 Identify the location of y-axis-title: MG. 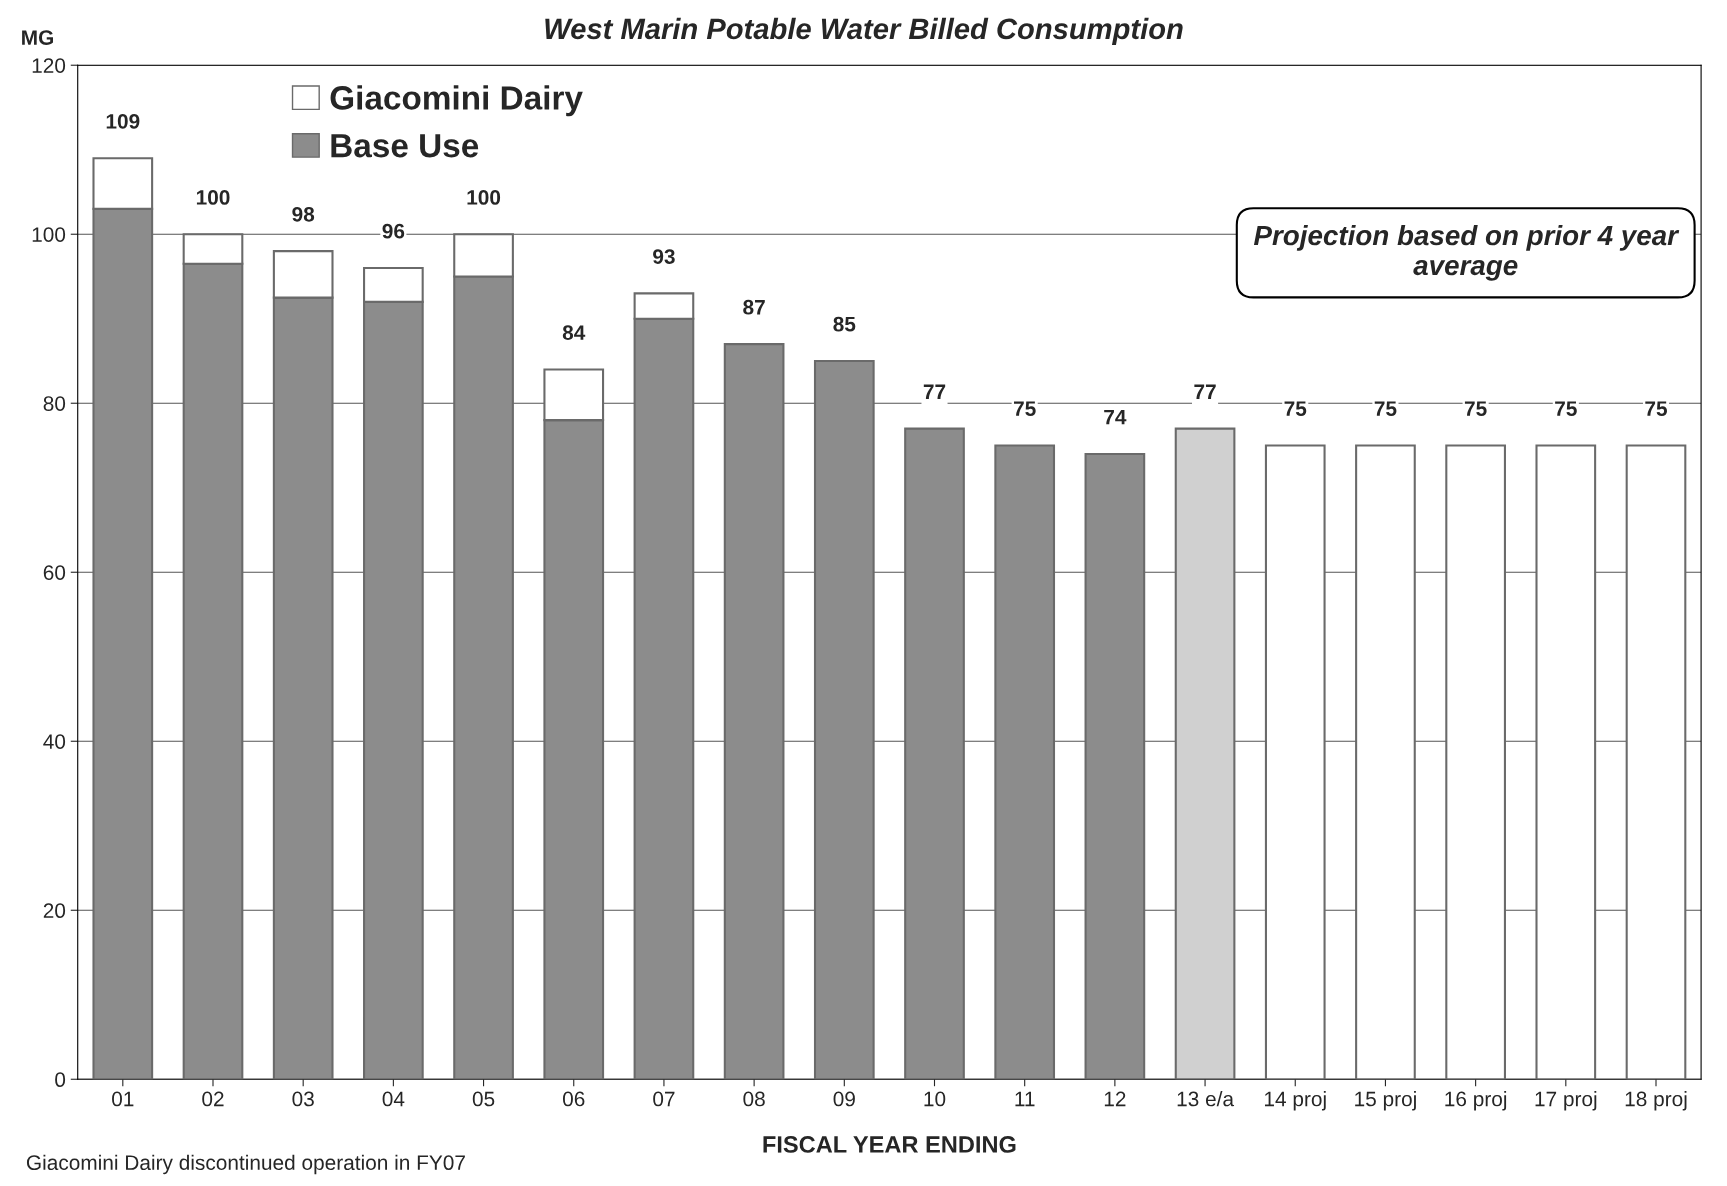
(37, 37).